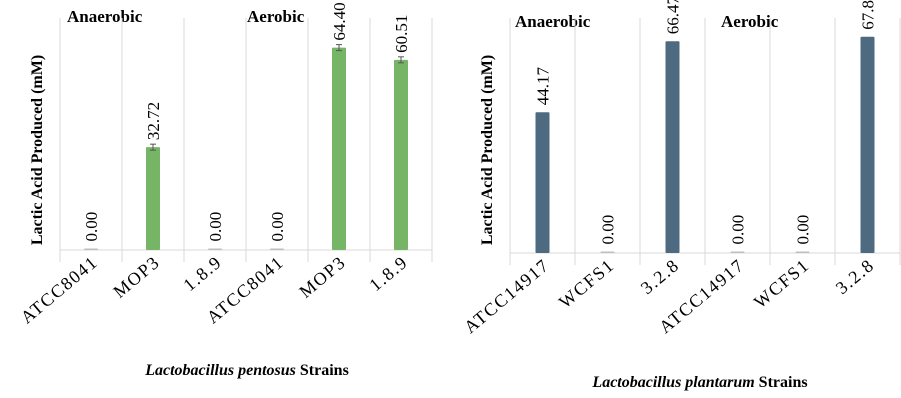 The width and height of the screenshot is (901, 398). Describe the element at coordinates (202, 273) in the screenshot. I see `x-tick-label-left-2: 1.8.9` at that location.